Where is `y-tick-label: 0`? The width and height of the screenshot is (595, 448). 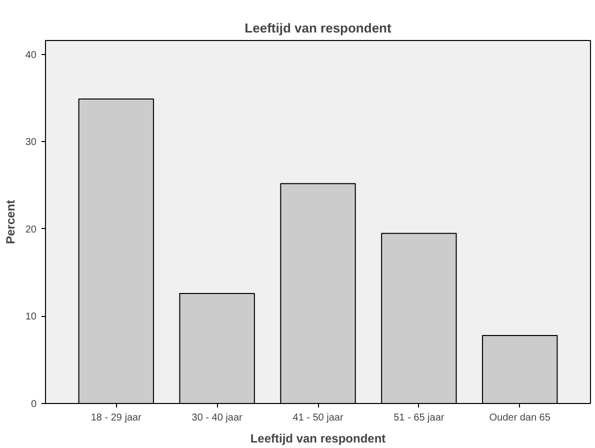 y-tick-label: 0 is located at coordinates (33, 404).